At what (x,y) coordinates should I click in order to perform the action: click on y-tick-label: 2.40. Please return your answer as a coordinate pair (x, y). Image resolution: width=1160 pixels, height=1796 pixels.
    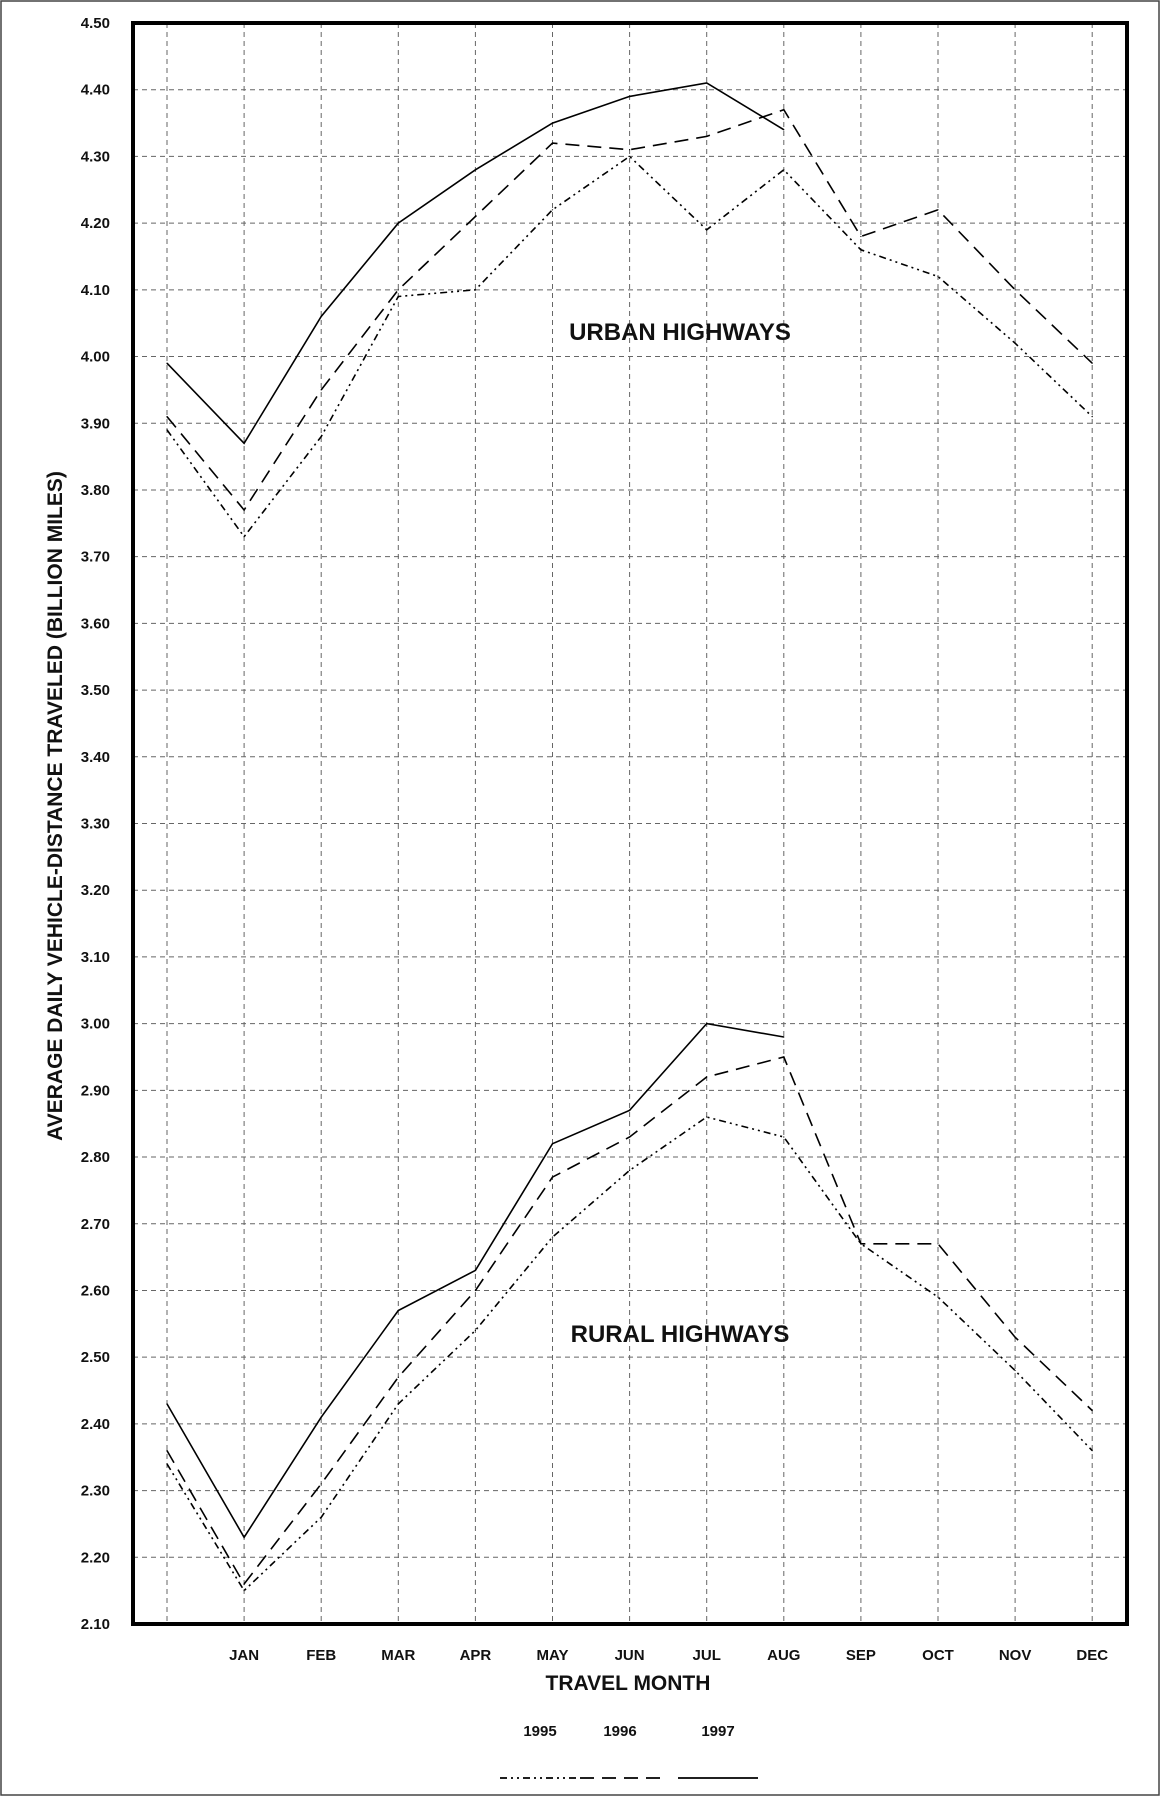
    Looking at the image, I should click on (95, 1424).